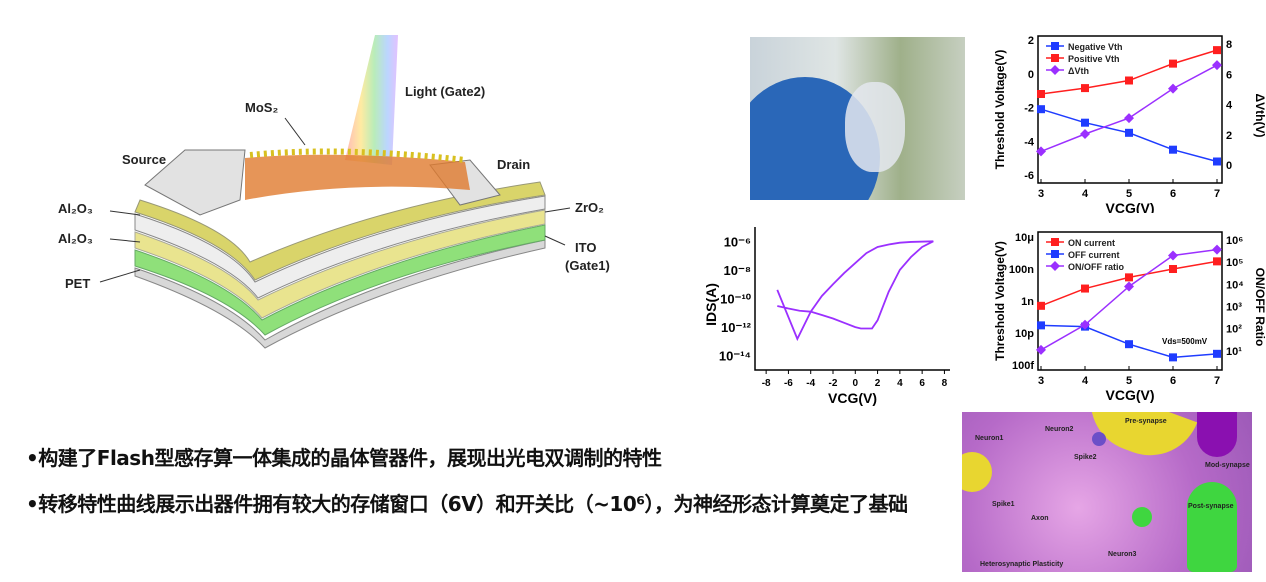  Describe the element at coordinates (195, 182) in the screenshot. I see `source-electrode` at that location.